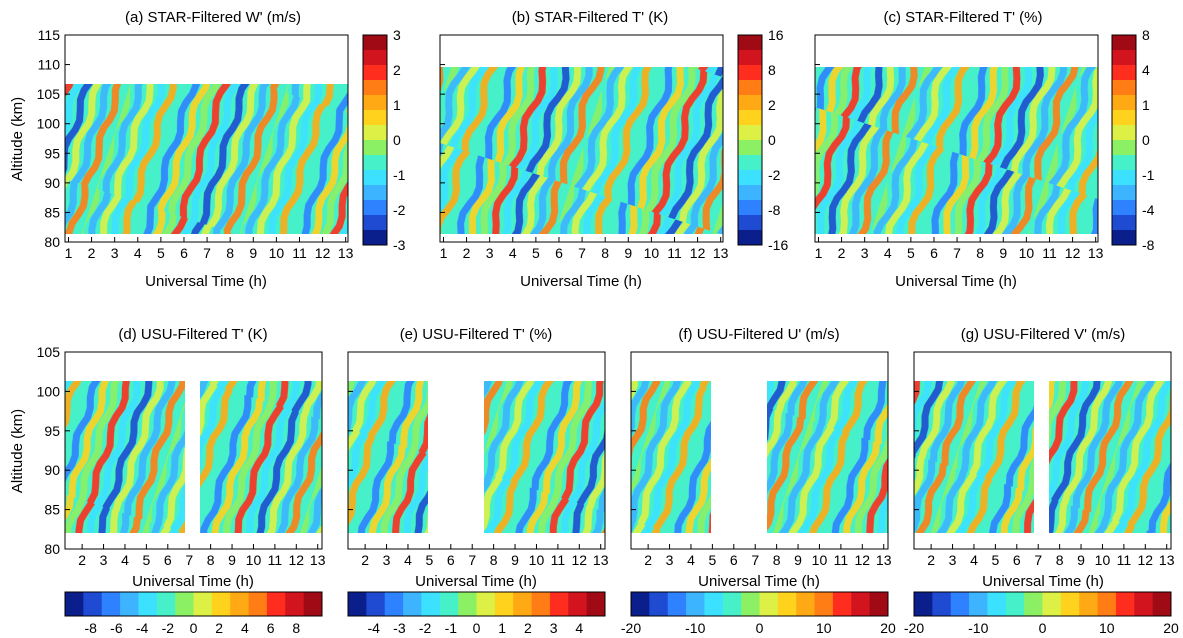  What do you see at coordinates (476, 450) in the screenshot?
I see `panel-e-axes-frame` at bounding box center [476, 450].